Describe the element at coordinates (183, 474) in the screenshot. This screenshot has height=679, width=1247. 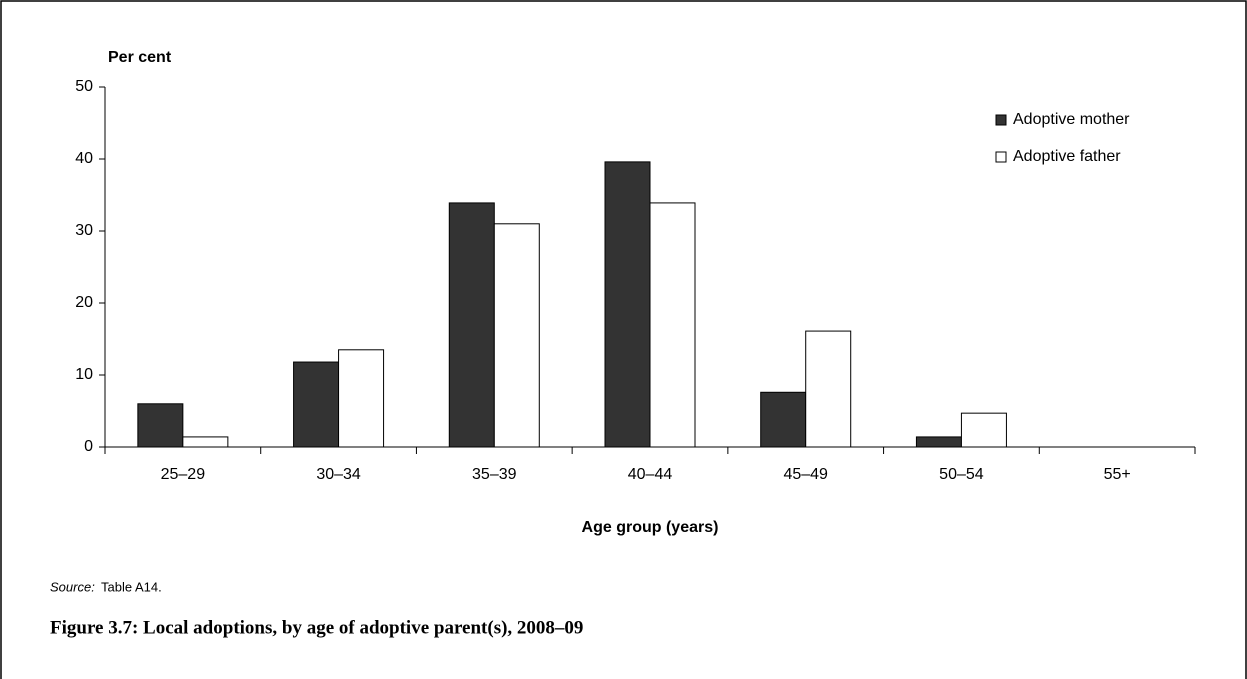
I see `x-tick-label: 25–29` at that location.